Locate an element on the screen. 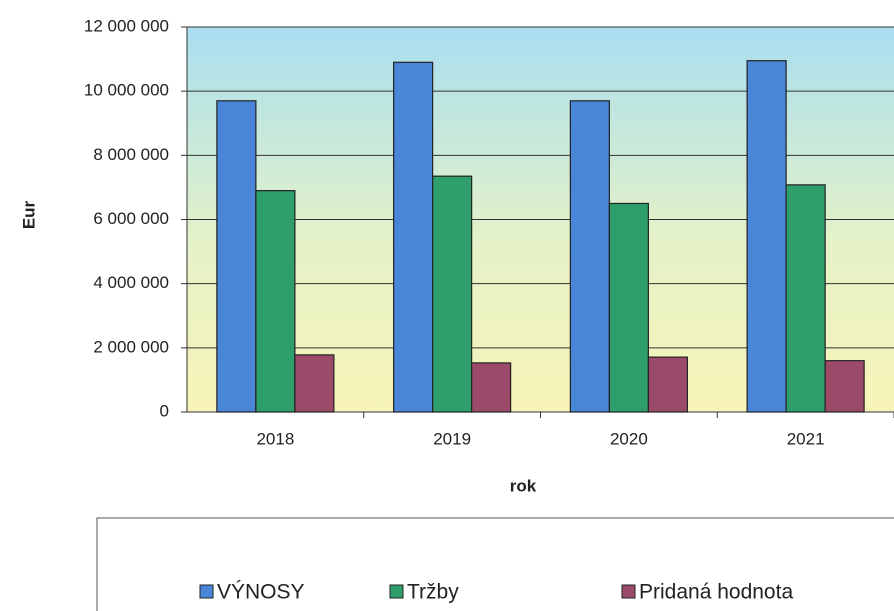 The width and height of the screenshot is (894, 611). x-tick-label: 2020 is located at coordinates (629, 438).